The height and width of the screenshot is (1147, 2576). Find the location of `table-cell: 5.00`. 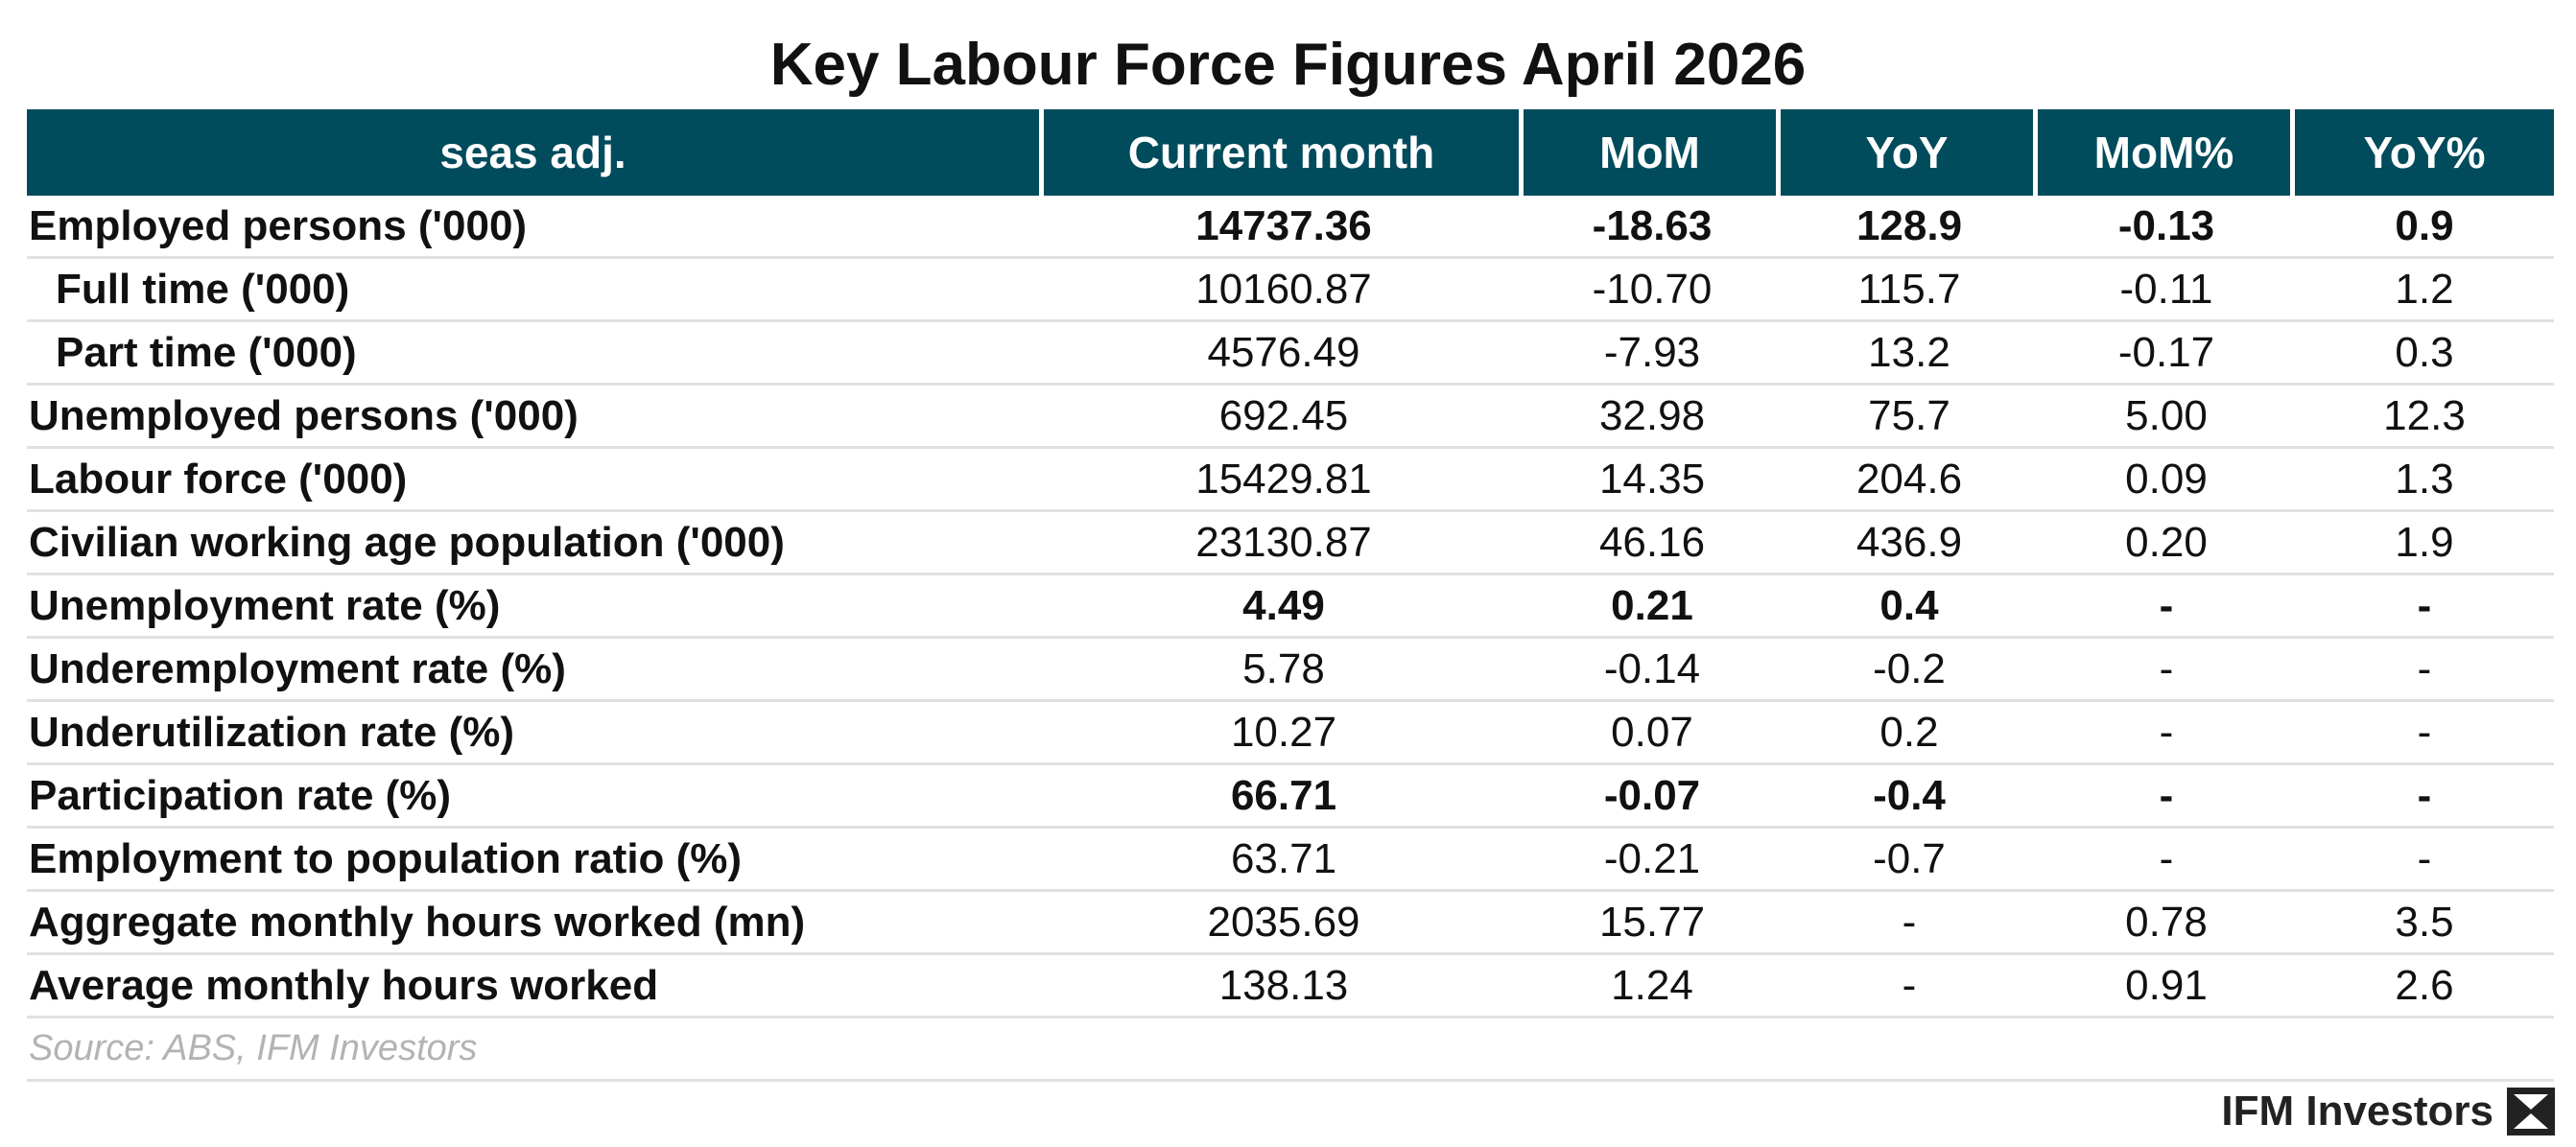

table-cell: 5.00 is located at coordinates (2167, 415).